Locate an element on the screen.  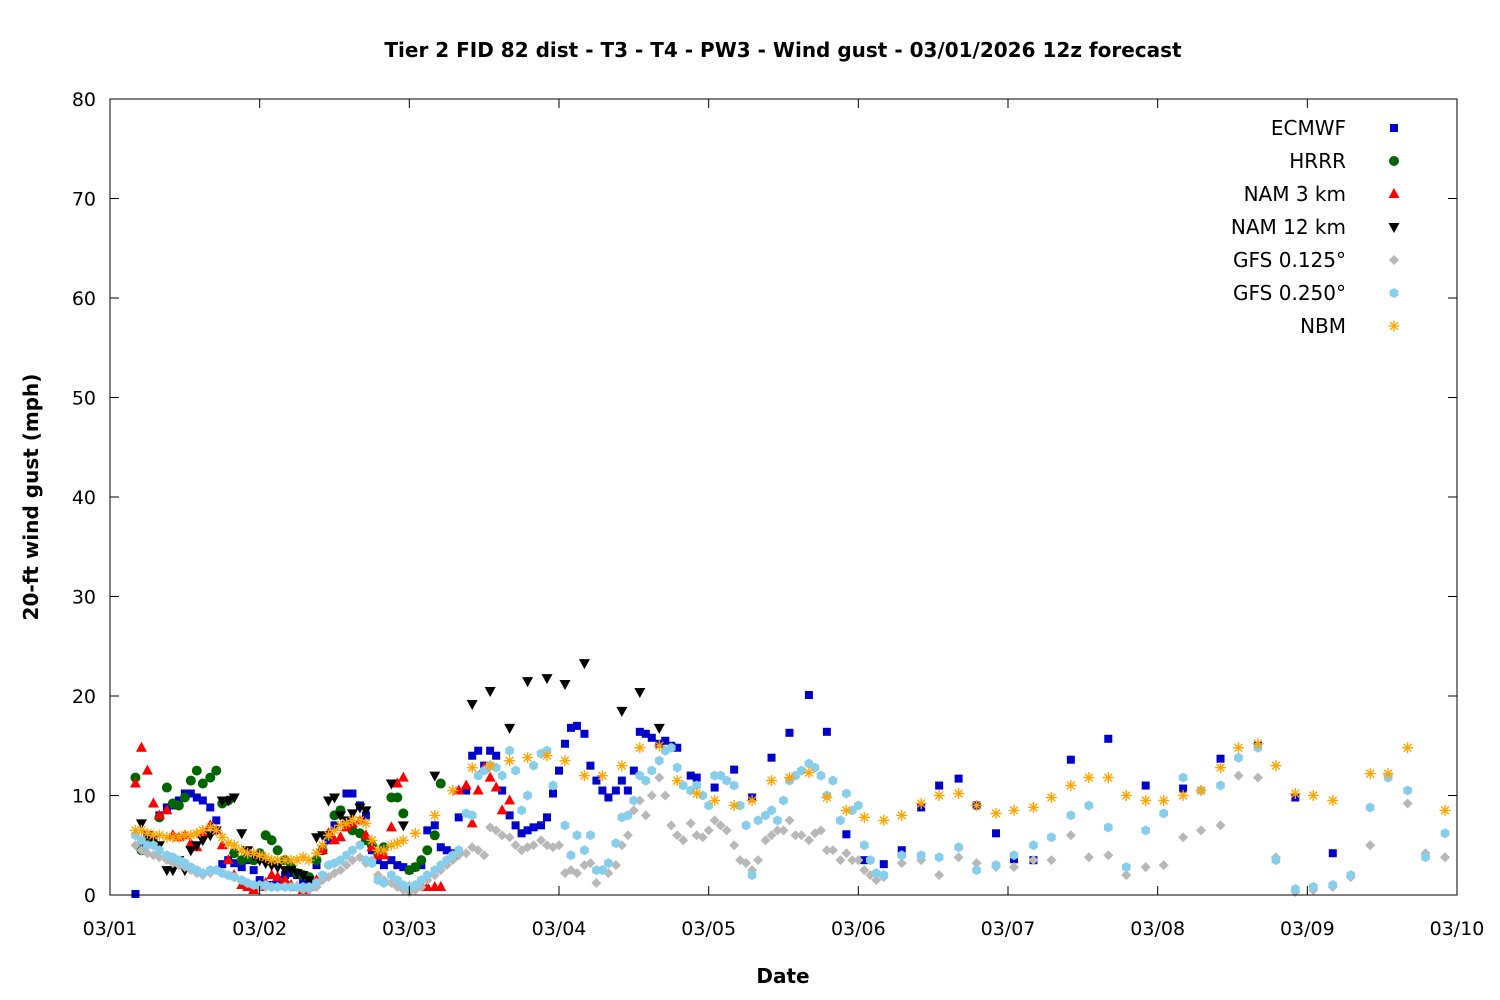
legend-marker is located at coordinates (1394, 293).